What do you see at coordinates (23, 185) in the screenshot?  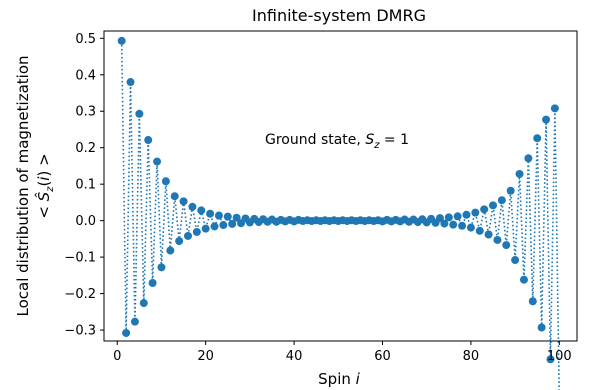 I see `y-axis-label-line1: Local distribution of magnetization` at bounding box center [23, 185].